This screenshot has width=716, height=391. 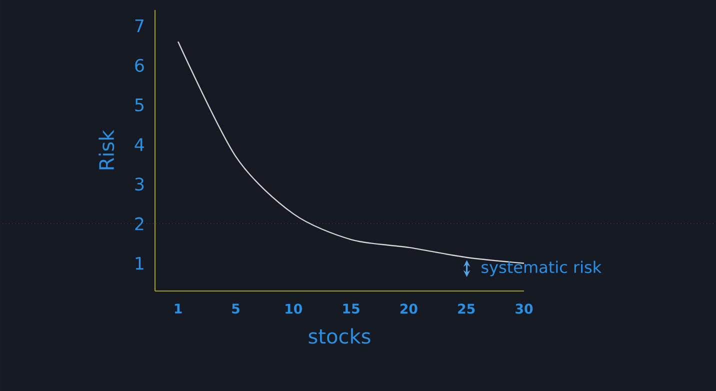 I want to click on y-tick-label: 7, so click(x=139, y=26).